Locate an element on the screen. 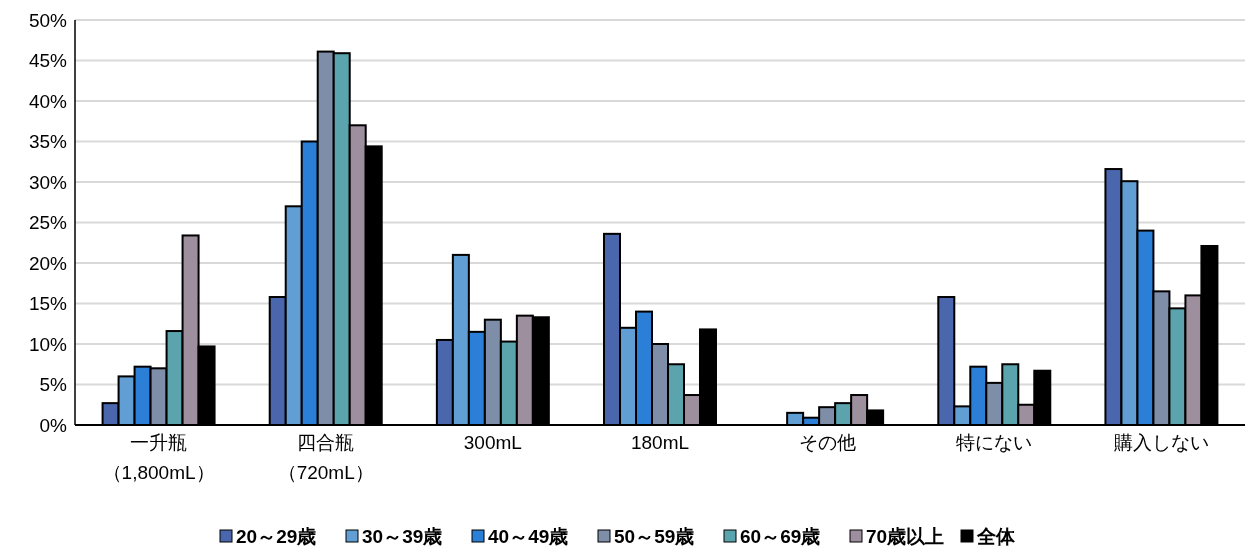 The height and width of the screenshot is (549, 1247). x-tick-label: 特にない is located at coordinates (994, 442).